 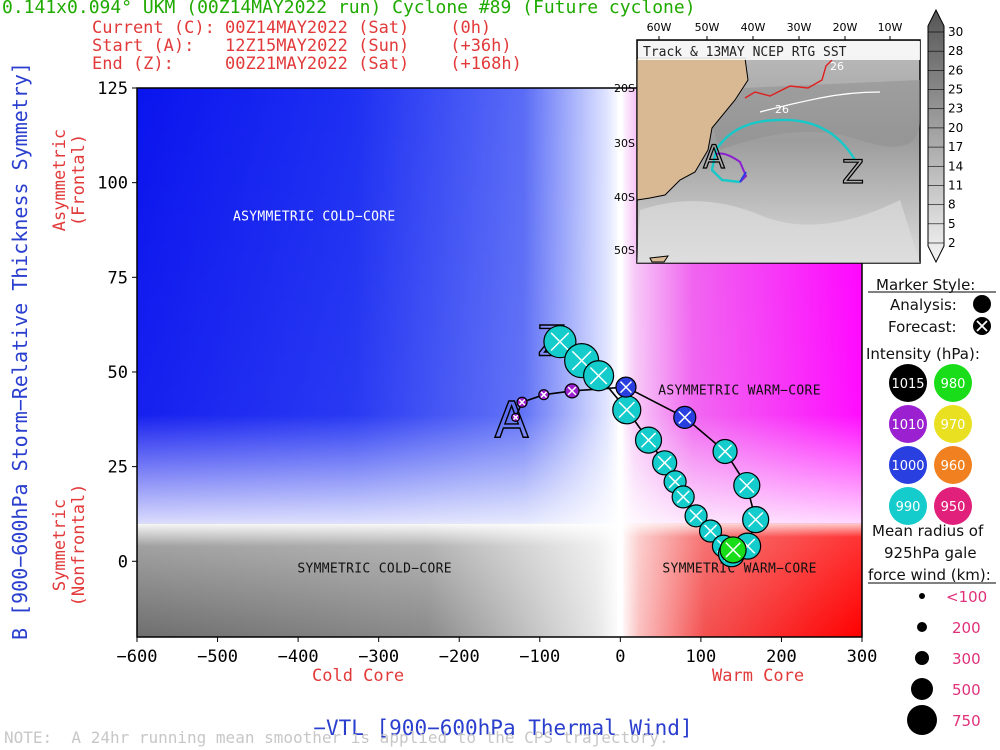 I want to click on y-tick-label: 25, so click(x=118, y=468).